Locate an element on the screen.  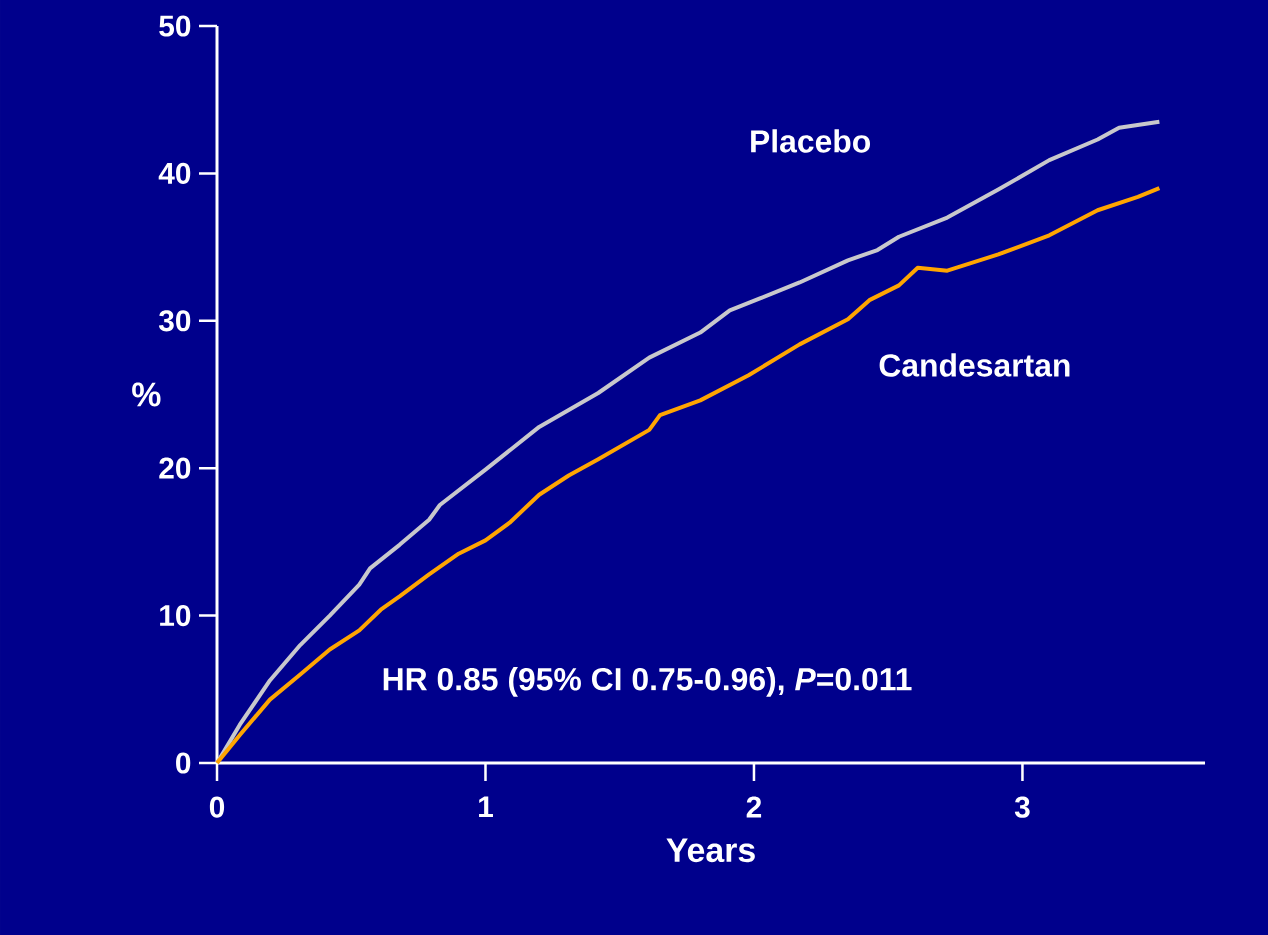
x-tick-label: 0 is located at coordinates (217, 807).